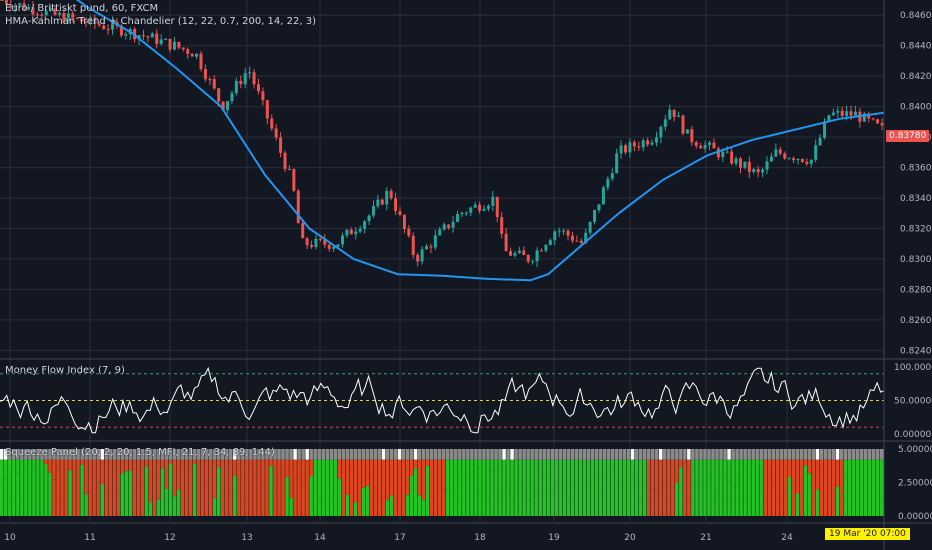 This screenshot has height=550, width=932. What do you see at coordinates (908, 136) in the screenshot?
I see `last-price-tag: 0.83780` at bounding box center [908, 136].